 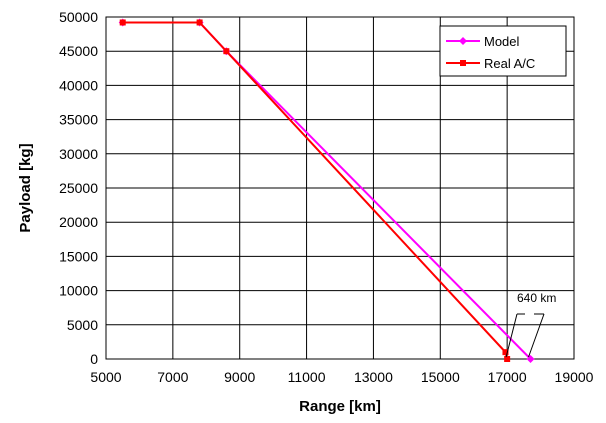 I want to click on legend-entry: Real A/C, so click(x=490, y=63).